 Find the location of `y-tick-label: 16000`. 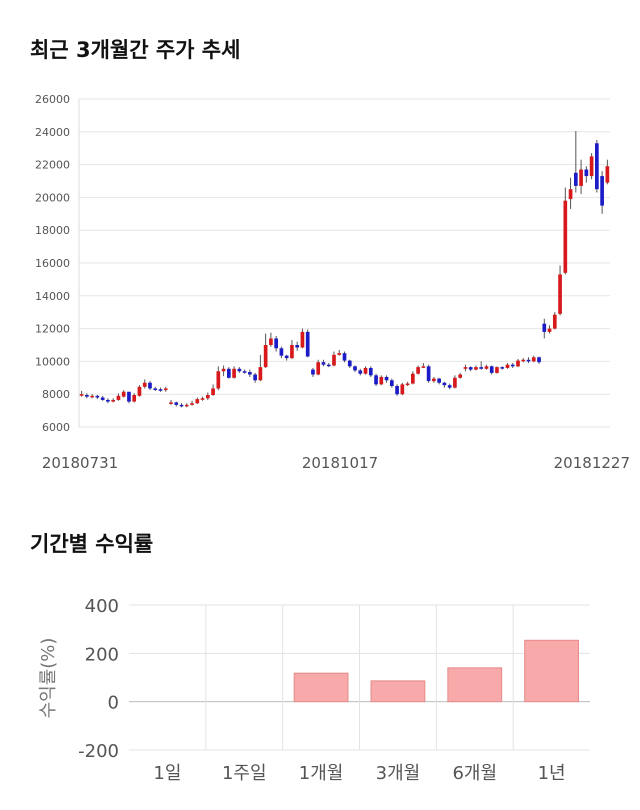

y-tick-label: 16000 is located at coordinates (52, 263).